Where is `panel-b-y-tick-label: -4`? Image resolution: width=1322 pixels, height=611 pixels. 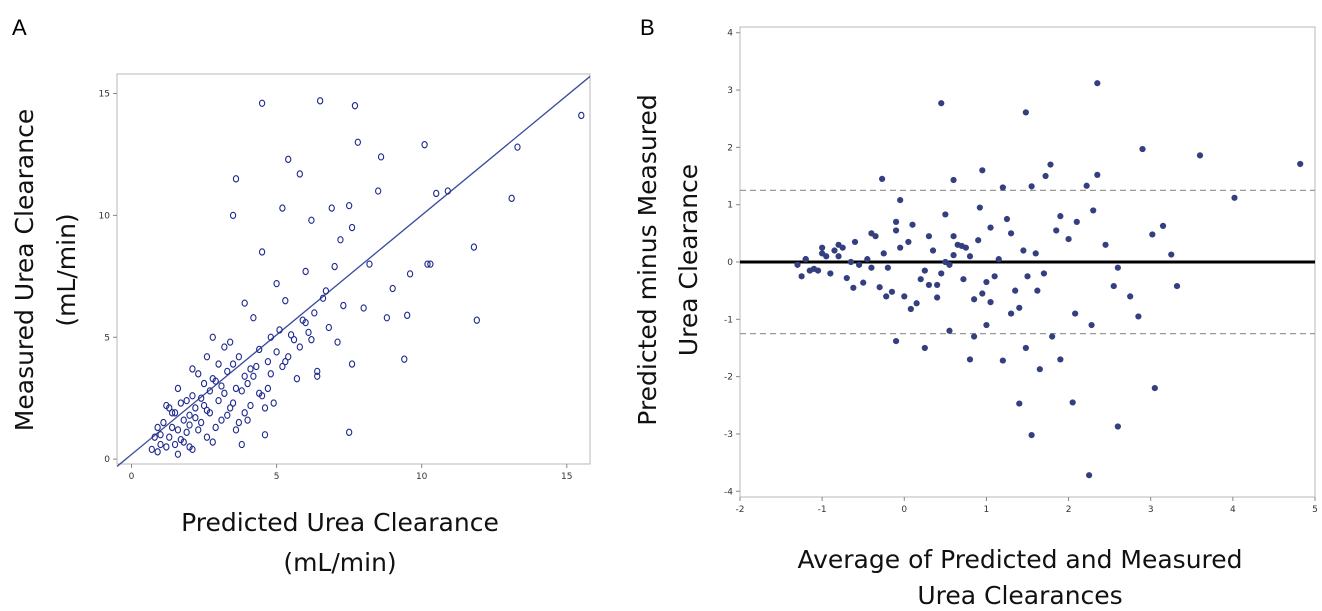 panel-b-y-tick-label: -4 is located at coordinates (728, 492).